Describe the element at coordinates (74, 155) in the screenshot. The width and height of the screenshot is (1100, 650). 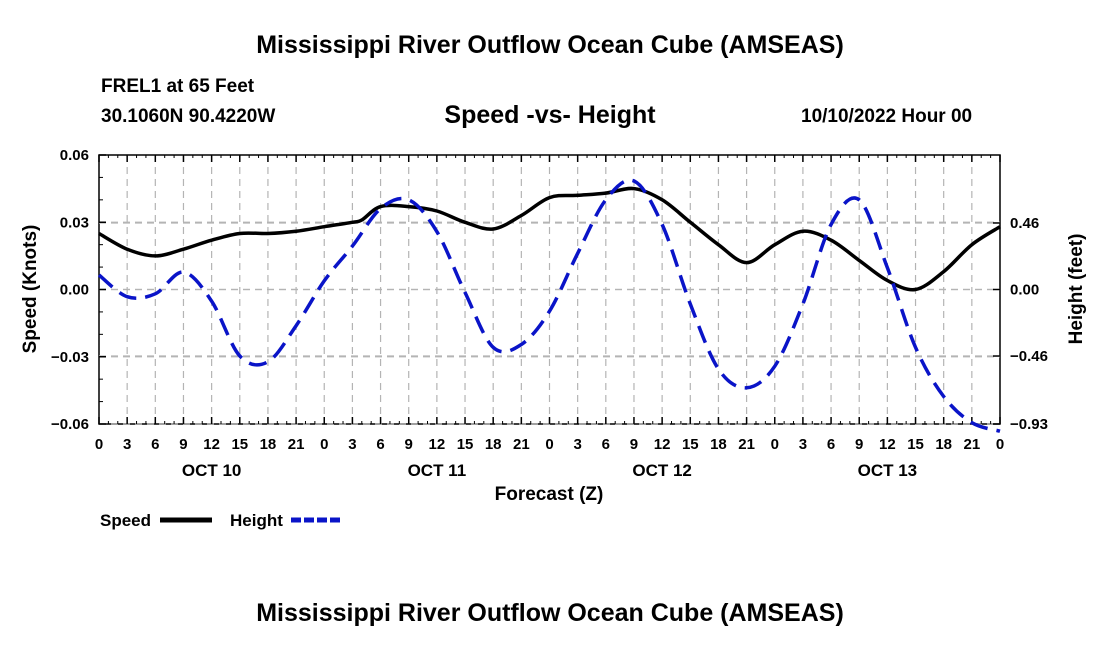
I see `y-tick-label: 0.06` at that location.